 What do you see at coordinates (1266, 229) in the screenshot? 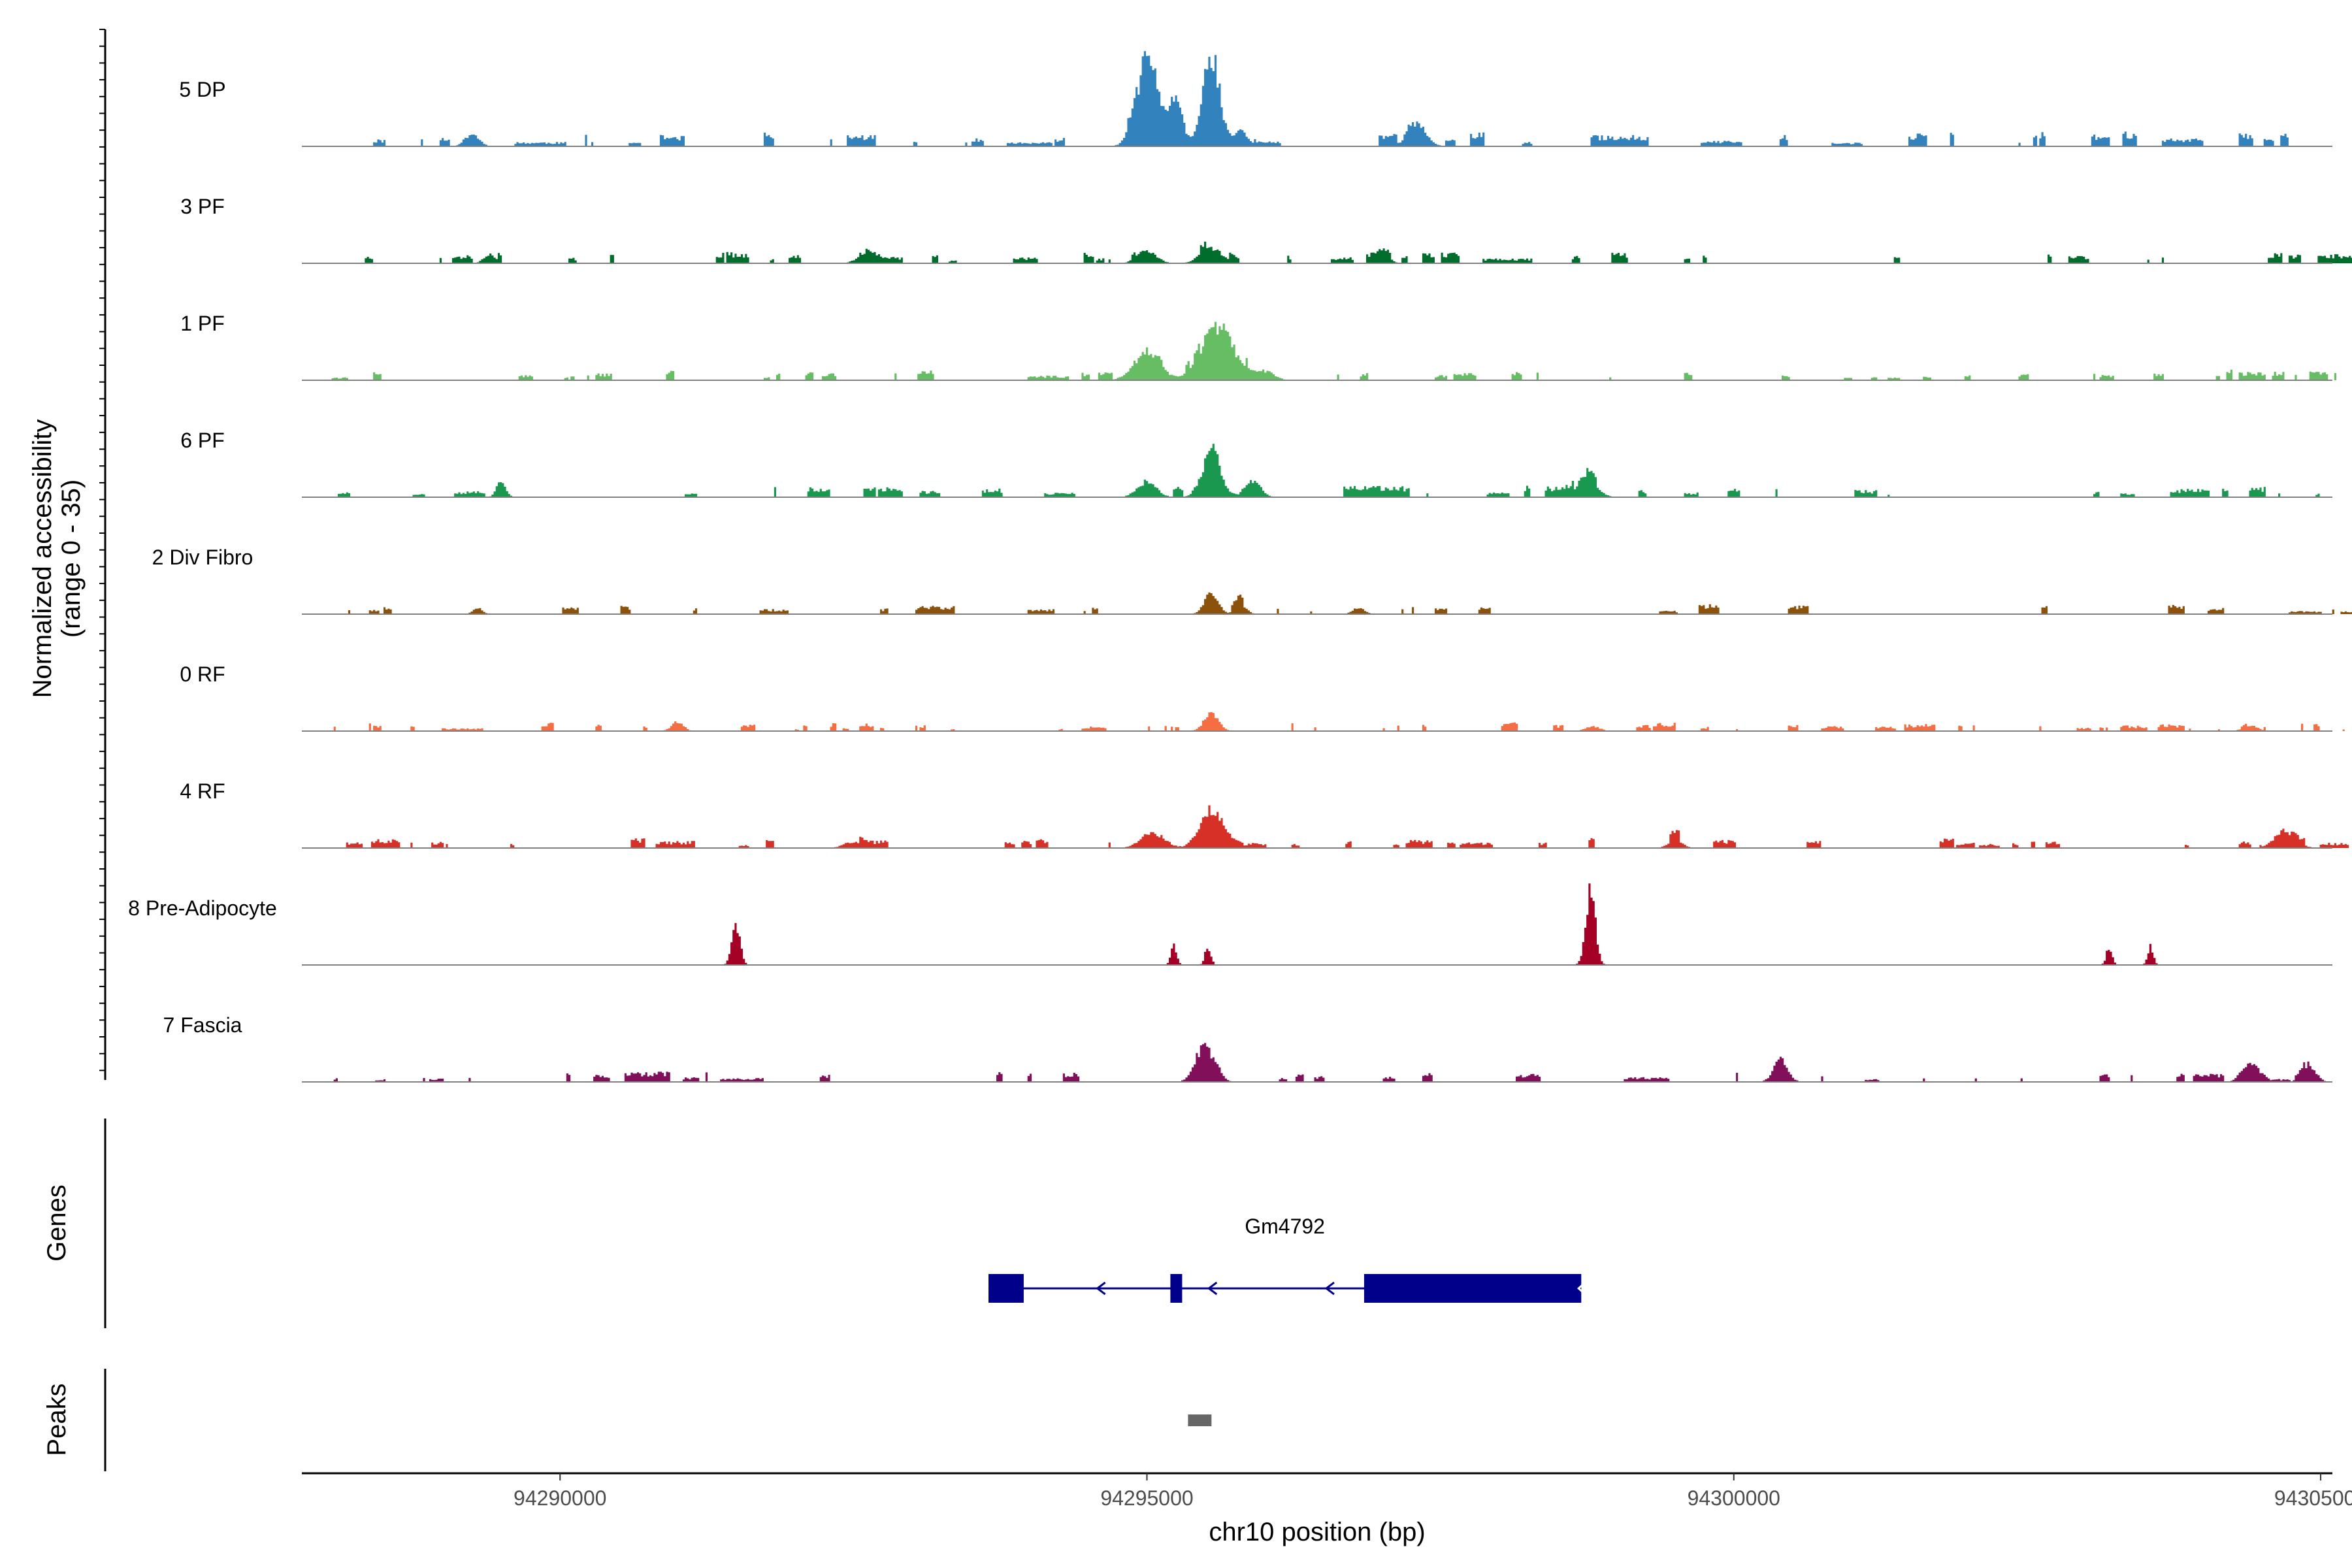
I see `track-3-pf: 3 PF` at bounding box center [1266, 229].